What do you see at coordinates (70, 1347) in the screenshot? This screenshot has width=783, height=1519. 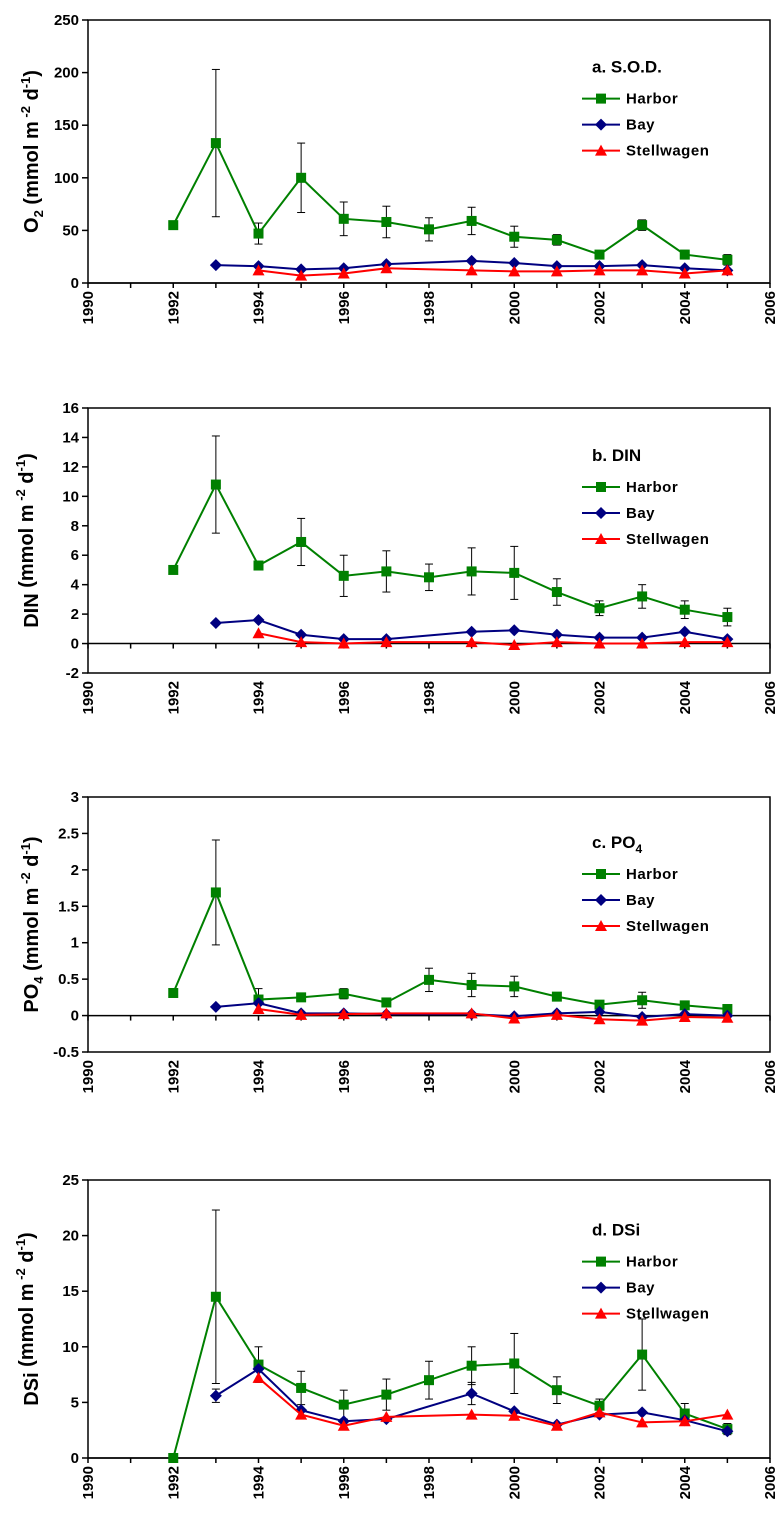 I see `y-tick-label: 10` at bounding box center [70, 1347].